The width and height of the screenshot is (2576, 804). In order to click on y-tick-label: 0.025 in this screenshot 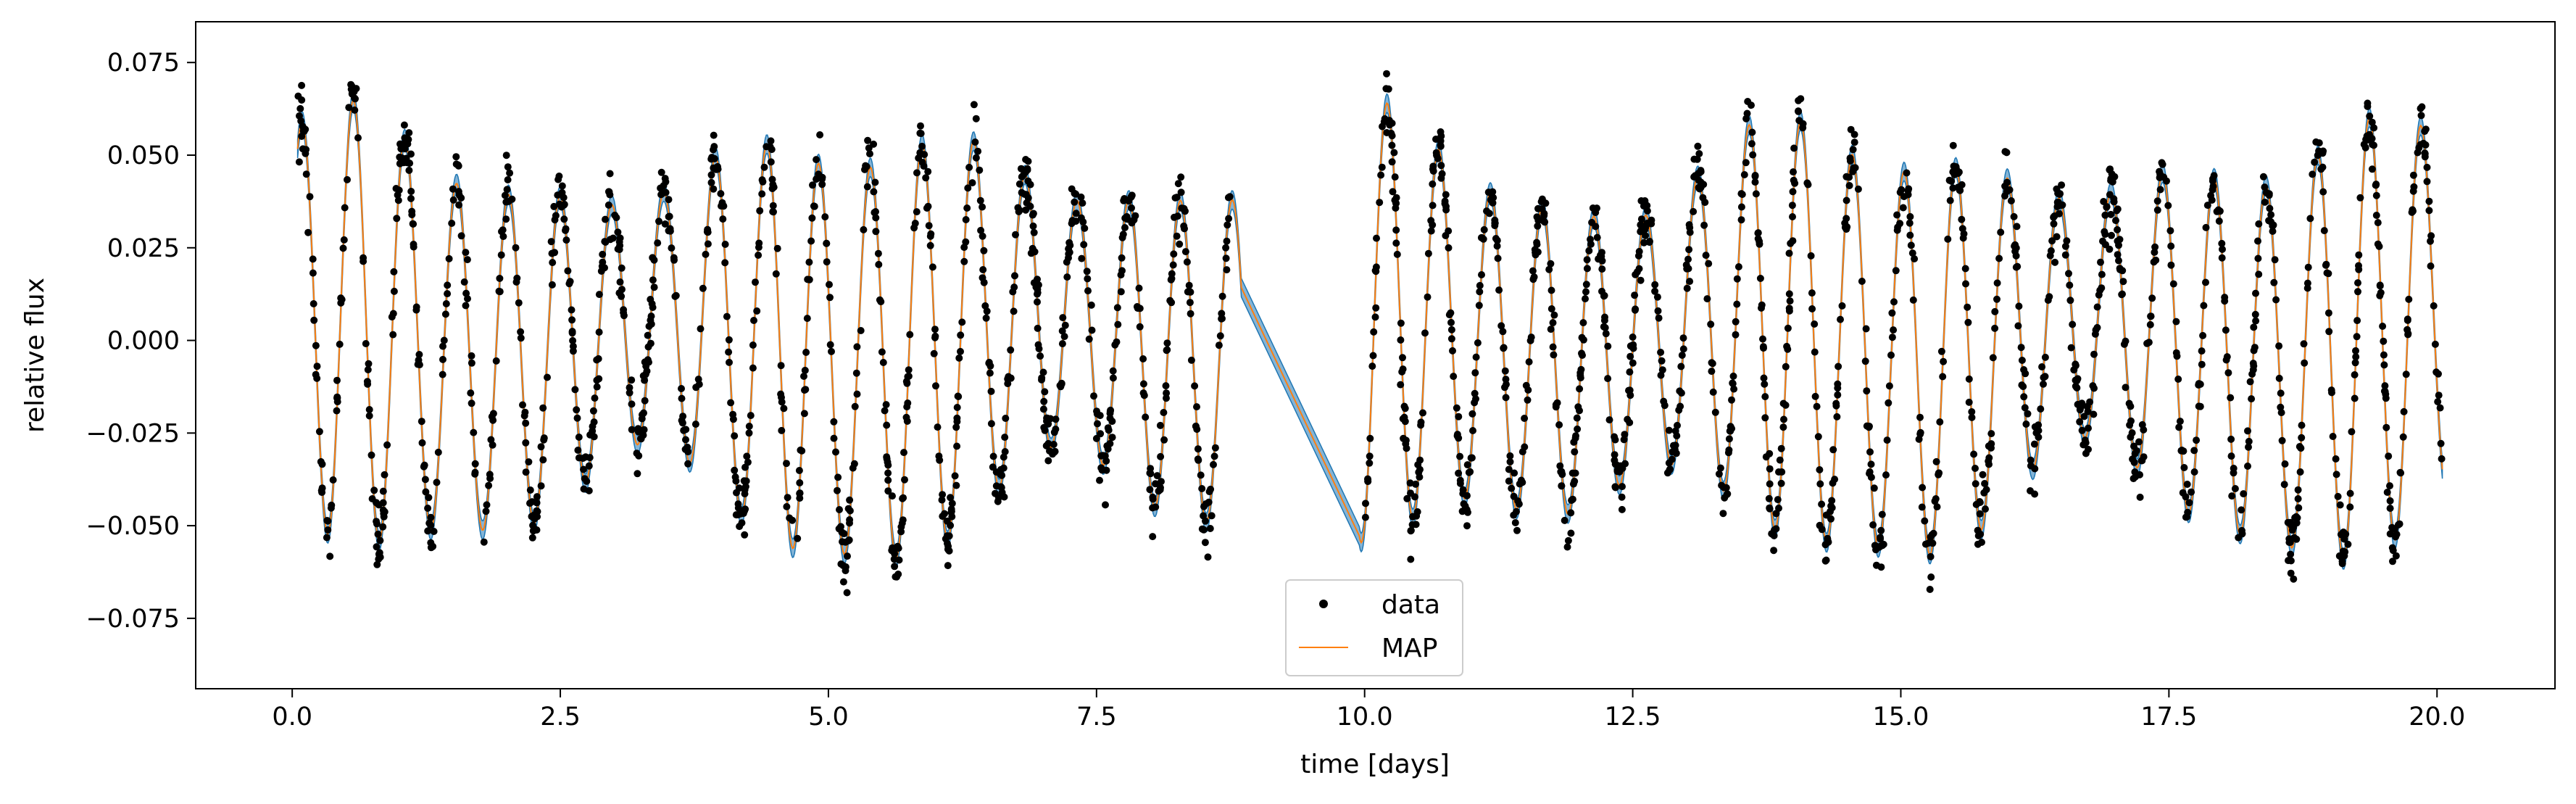, I will do `click(143, 249)`.